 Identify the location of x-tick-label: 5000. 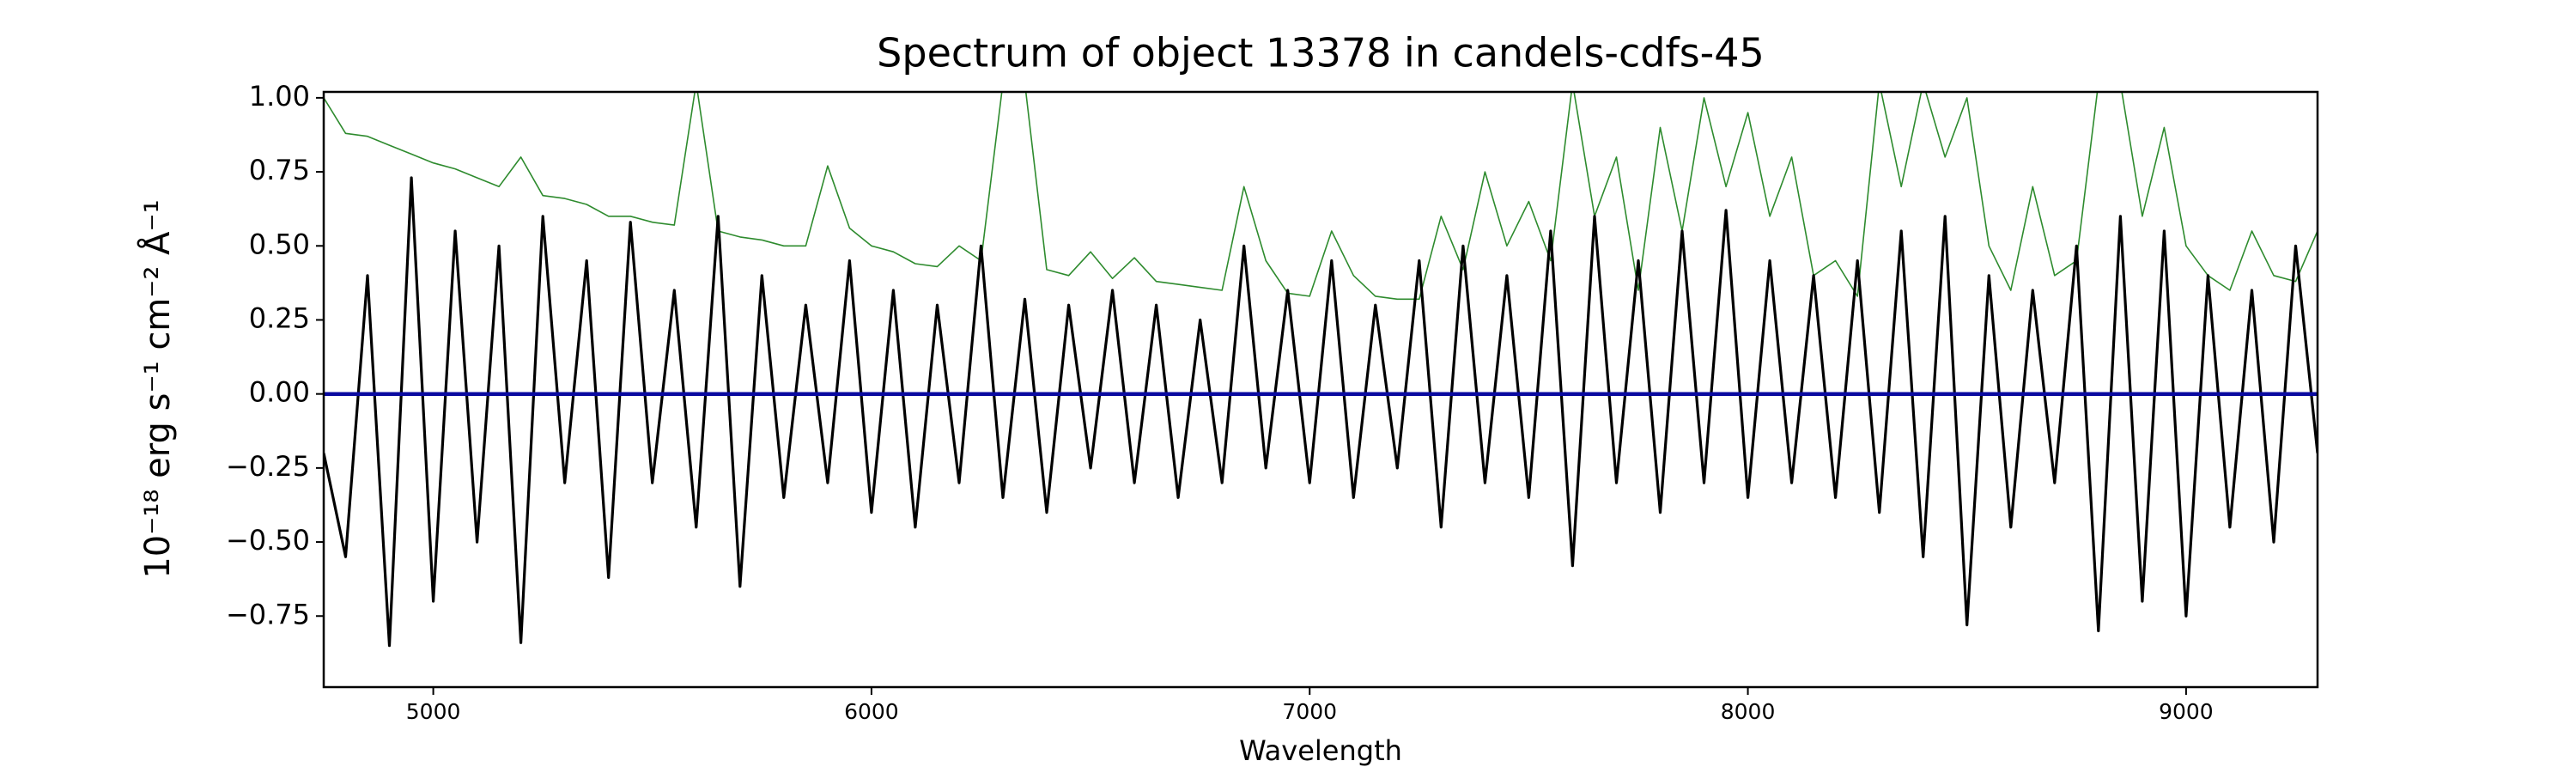
(433, 711).